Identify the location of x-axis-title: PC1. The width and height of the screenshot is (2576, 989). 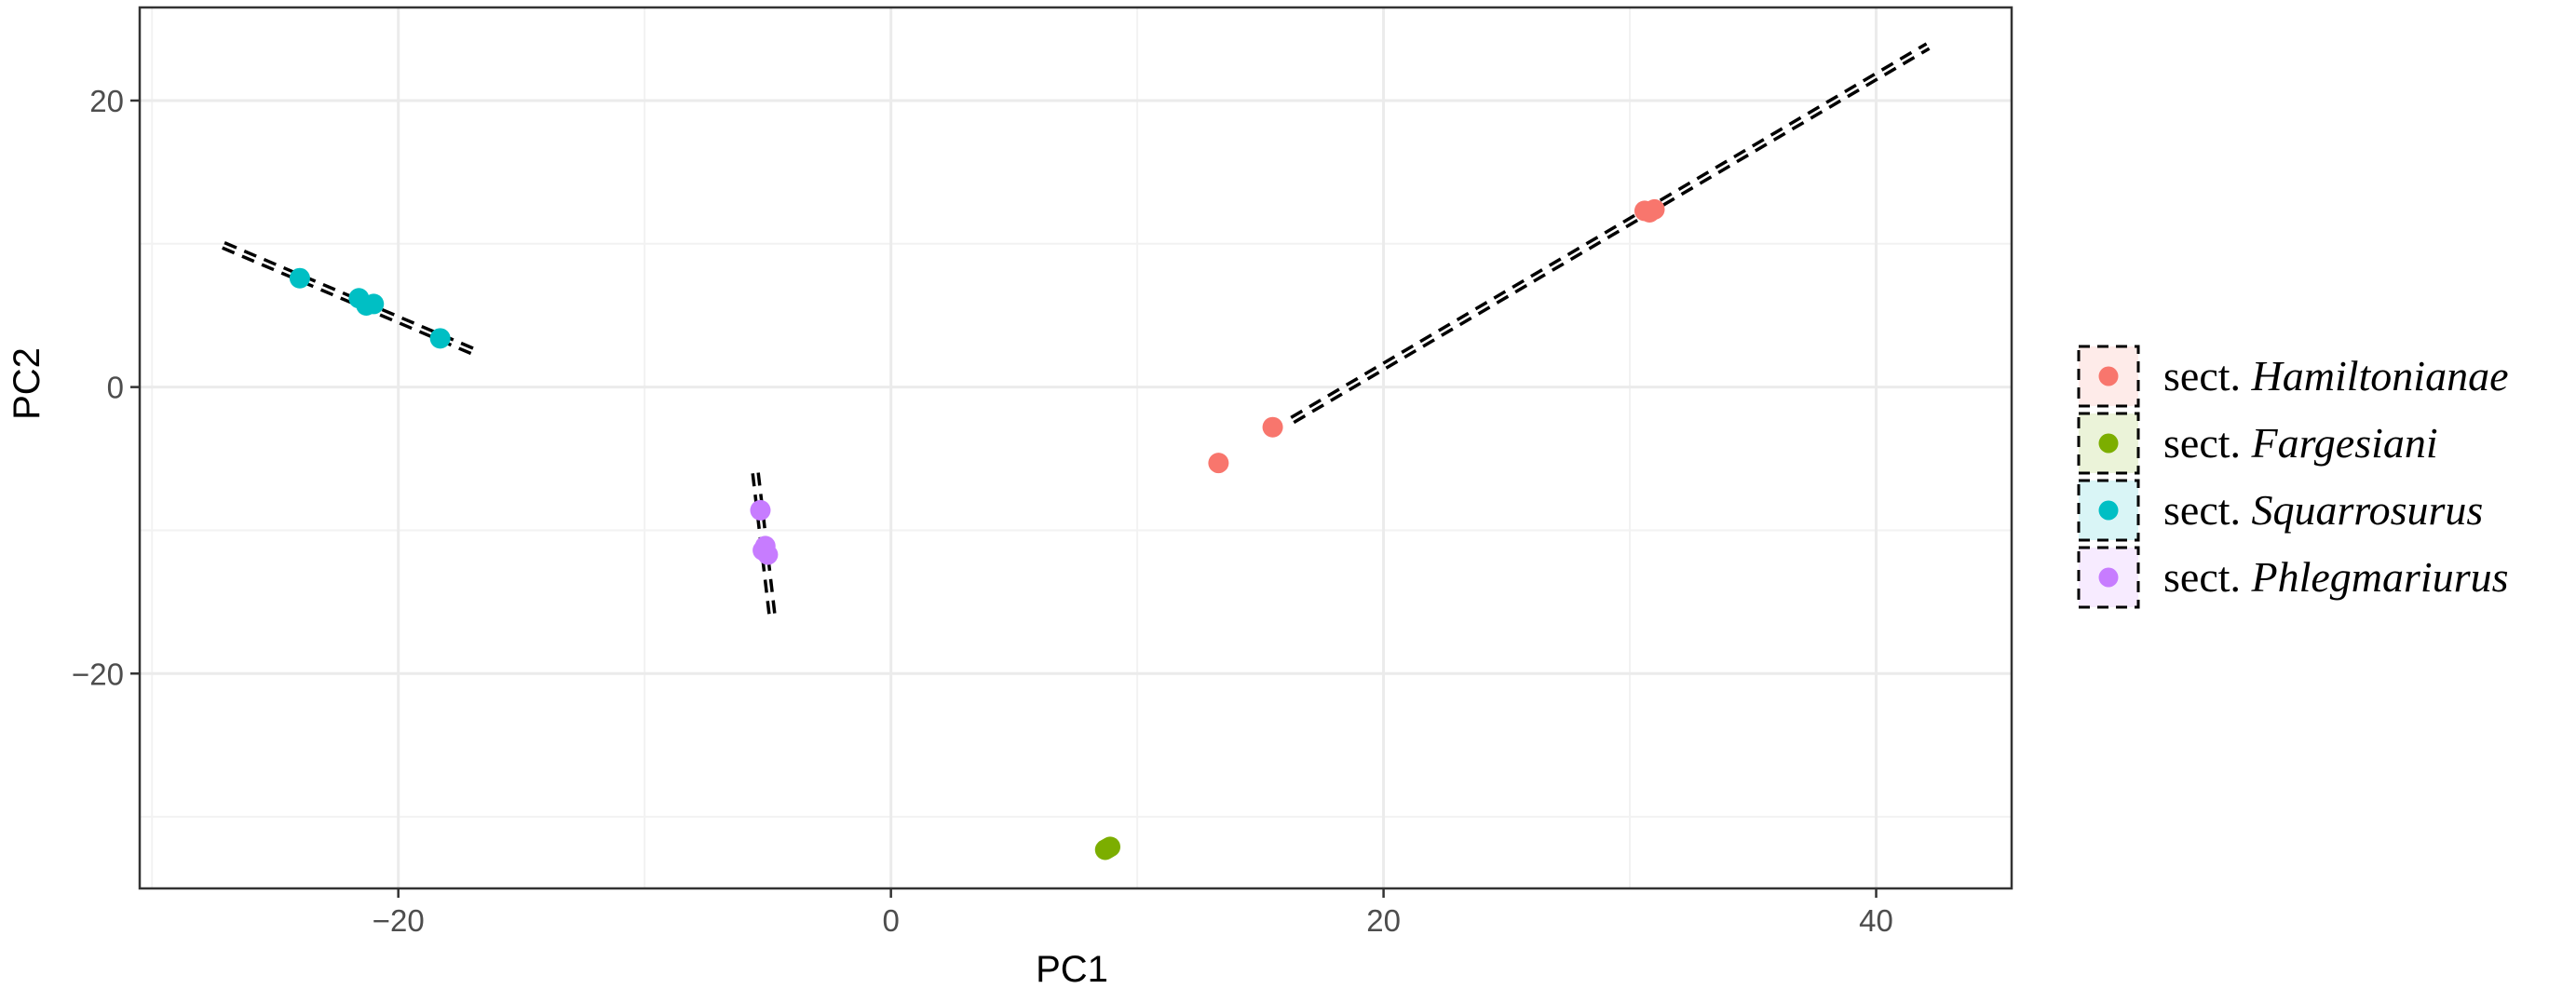
(1072, 969).